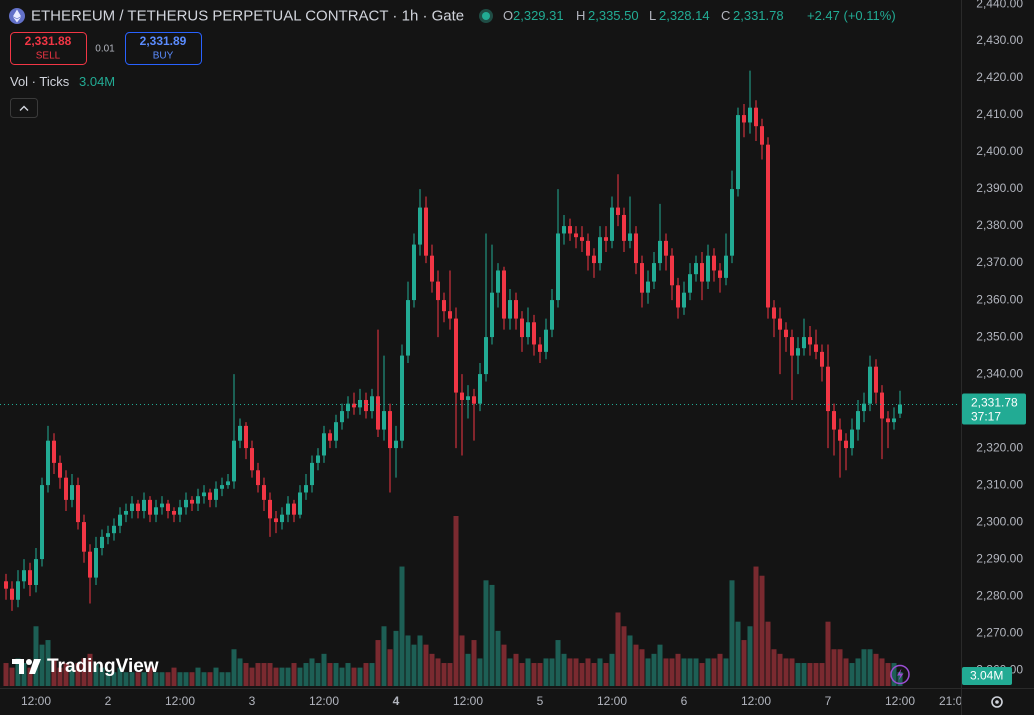  Describe the element at coordinates (85, 666) in the screenshot. I see `brand-logo: TradingView` at that location.